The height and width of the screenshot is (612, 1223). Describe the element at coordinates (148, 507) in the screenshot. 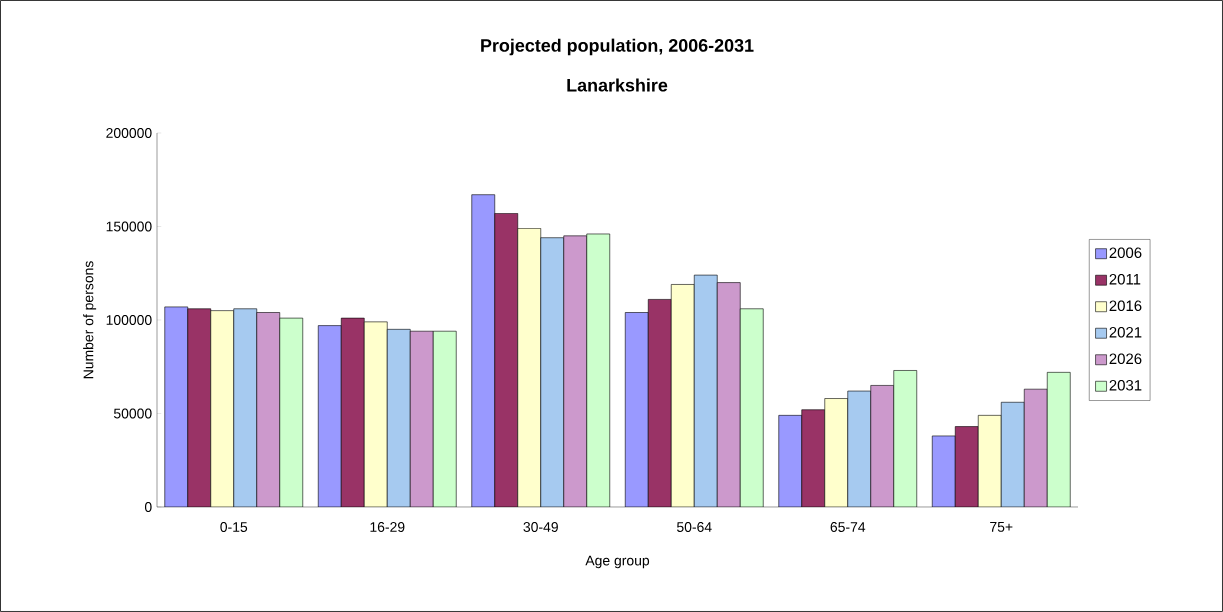

I see `y-tick-label: 0` at that location.